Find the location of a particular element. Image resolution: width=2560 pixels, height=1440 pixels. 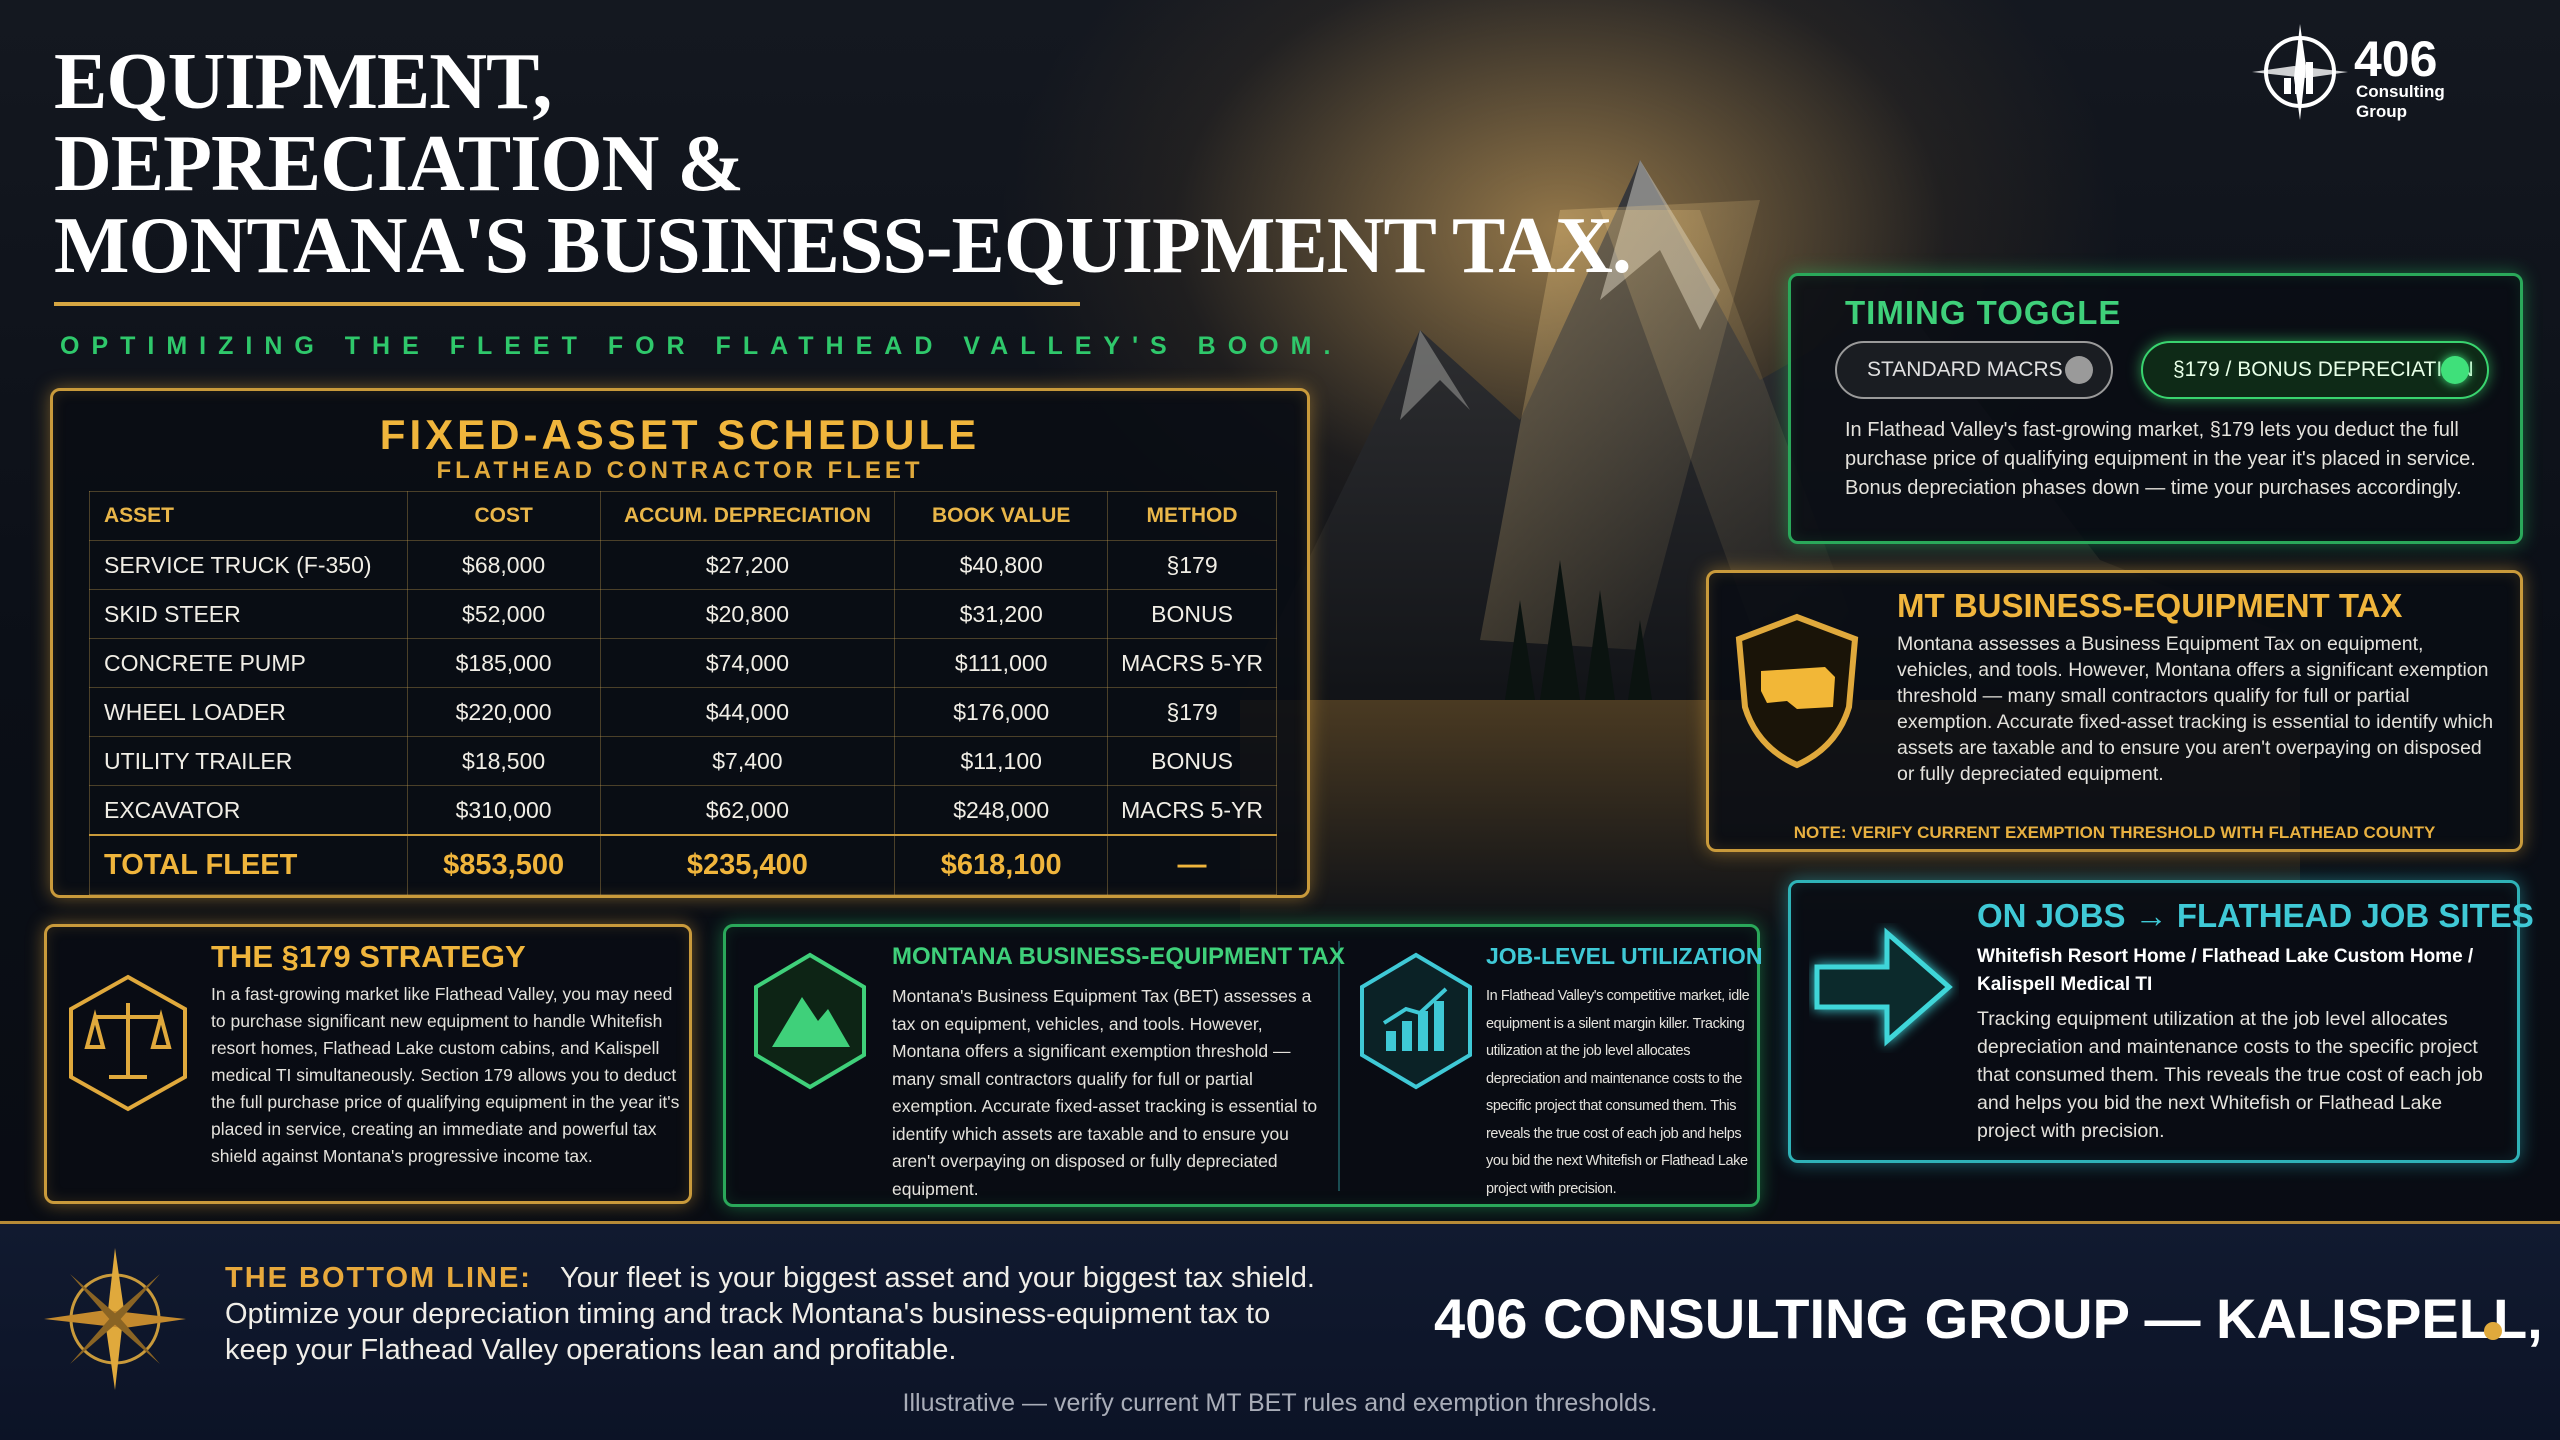

job-util-title: JOB-LEVEL UTILIZATION is located at coordinates (1624, 956).